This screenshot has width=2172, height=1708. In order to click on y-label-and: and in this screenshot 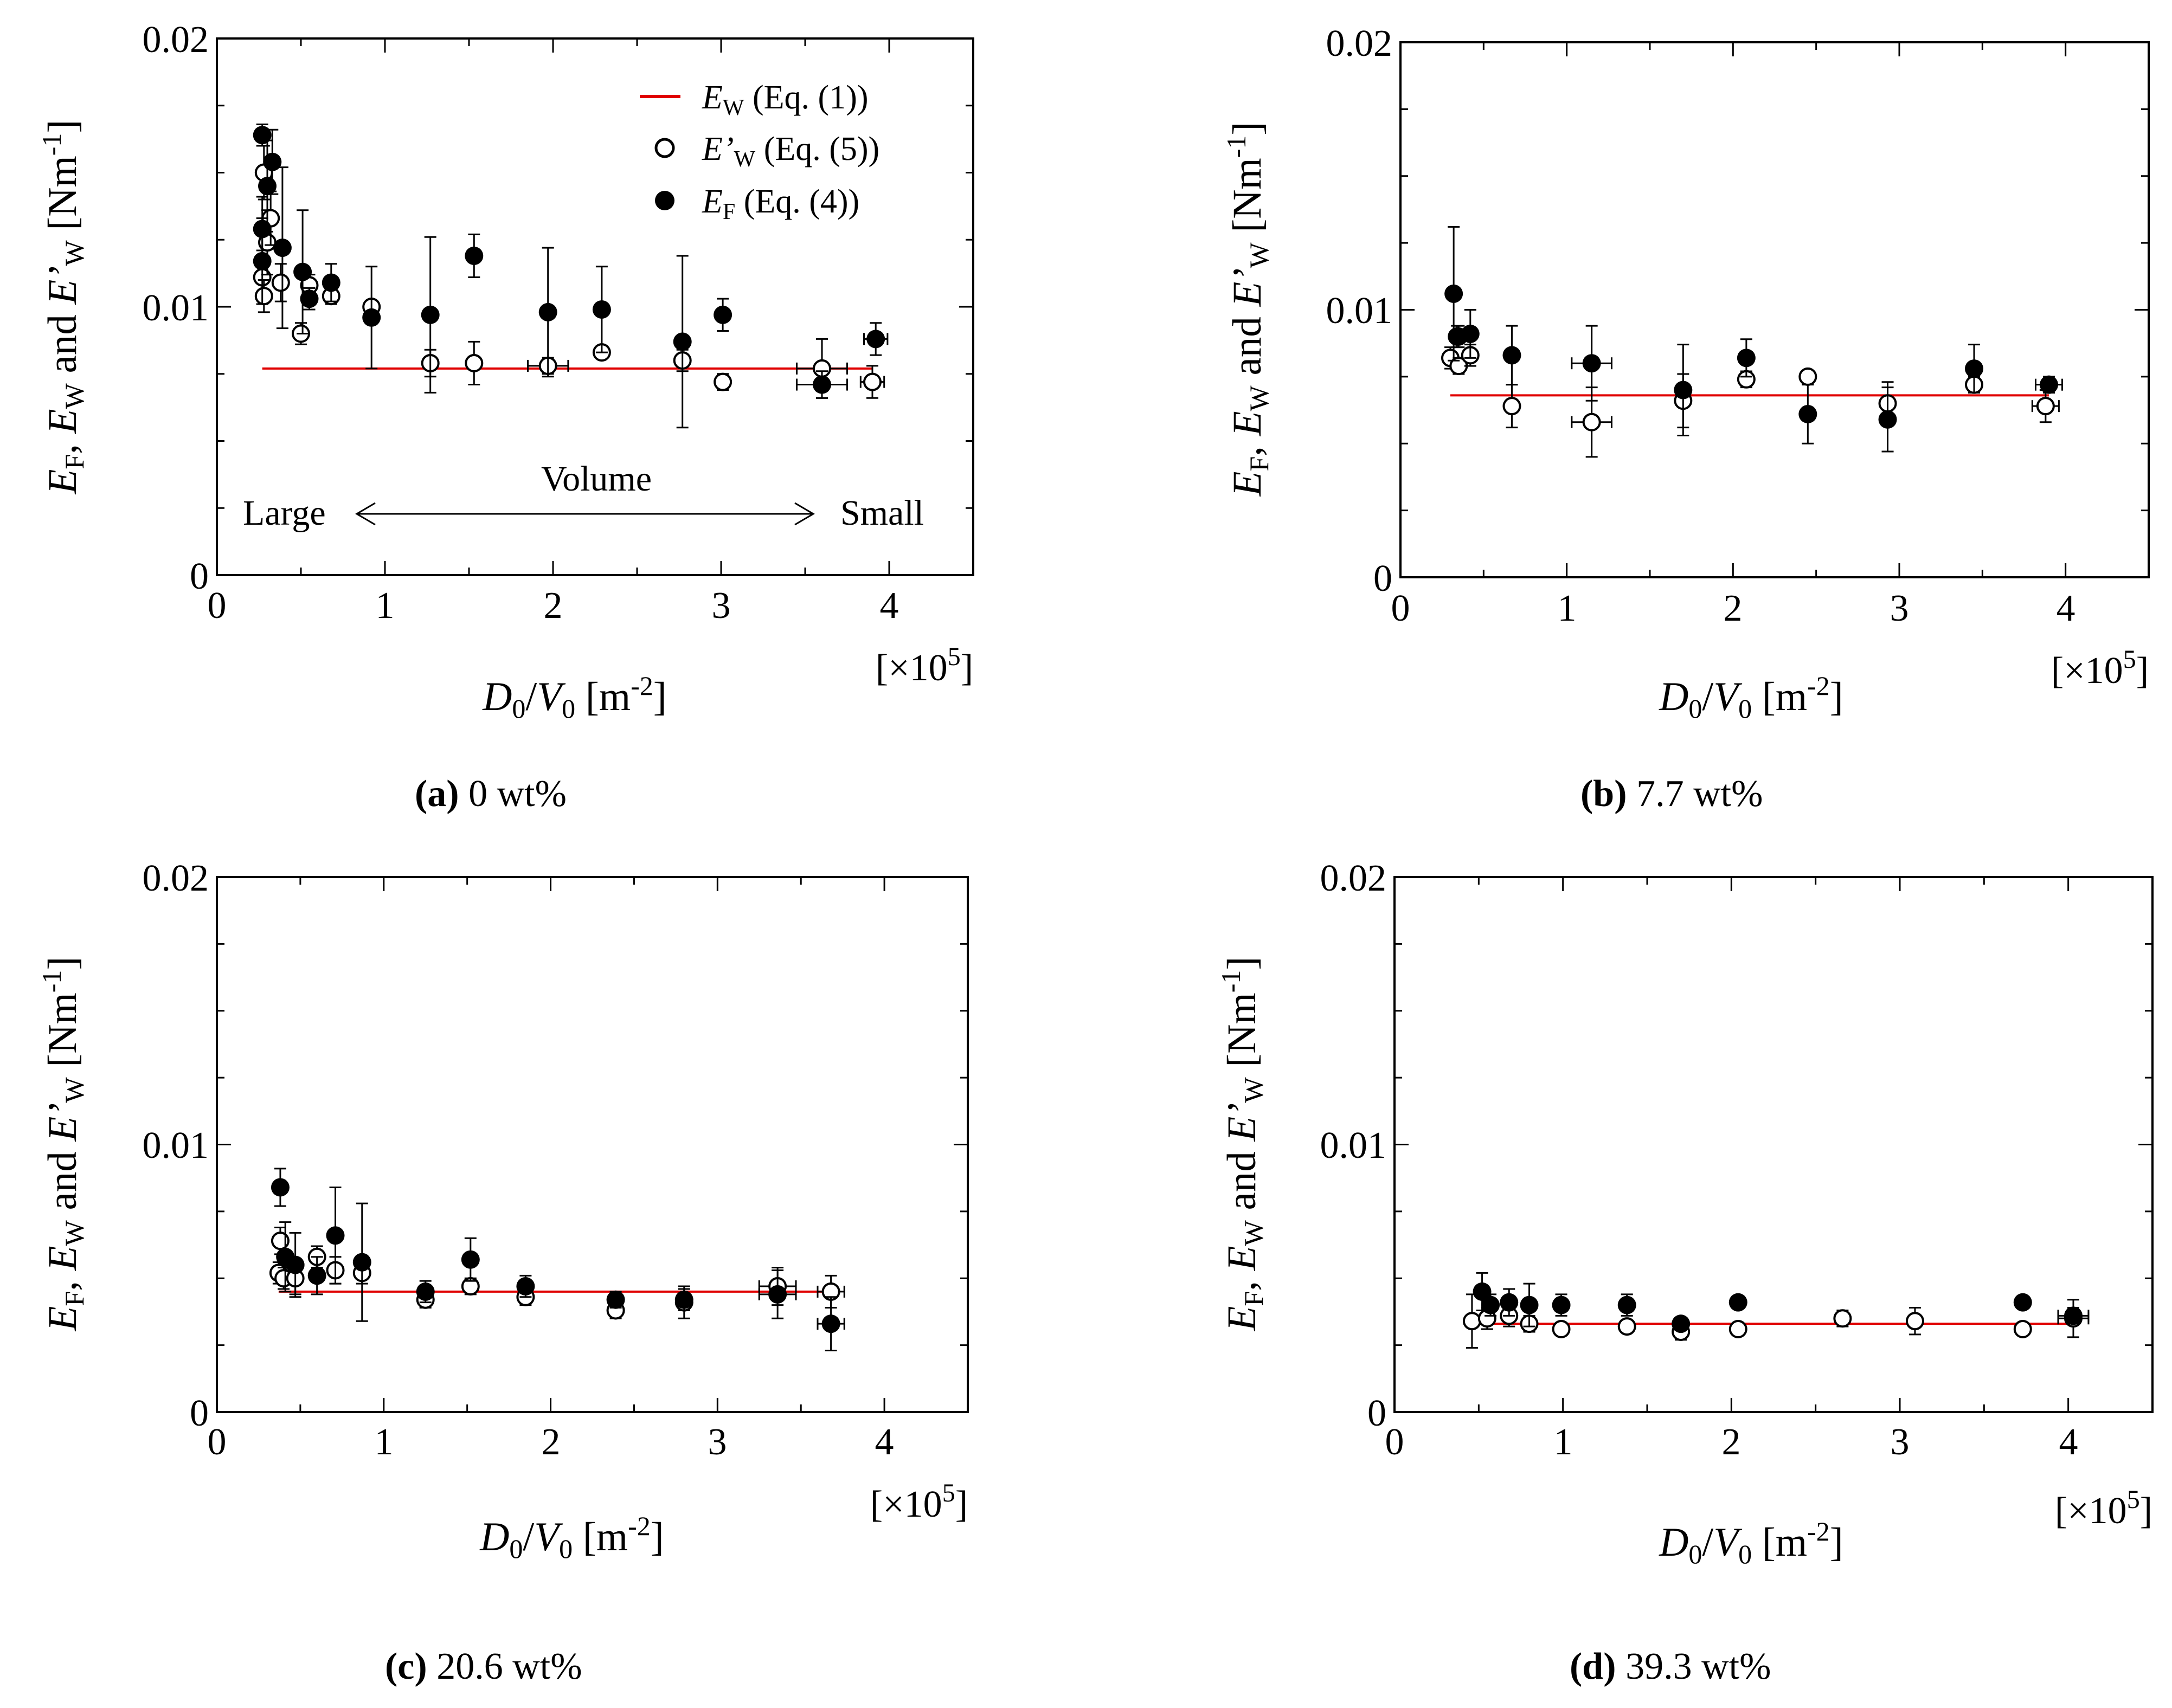, I will do `click(1241, 1180)`.